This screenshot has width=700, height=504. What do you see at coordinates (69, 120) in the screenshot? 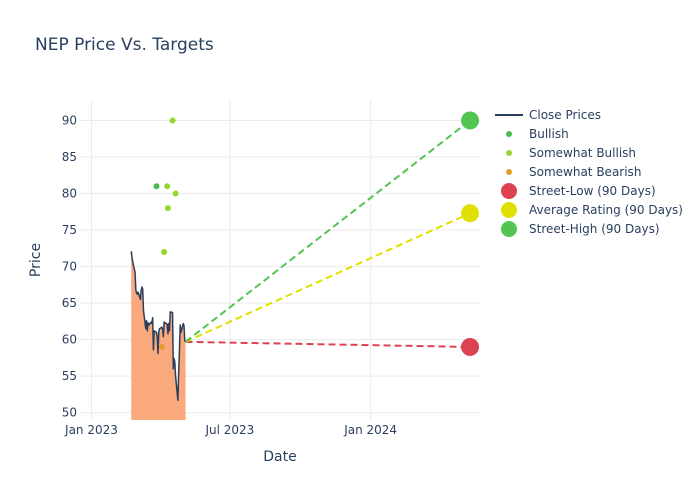
I see `y-tick-label: 90` at bounding box center [69, 120].